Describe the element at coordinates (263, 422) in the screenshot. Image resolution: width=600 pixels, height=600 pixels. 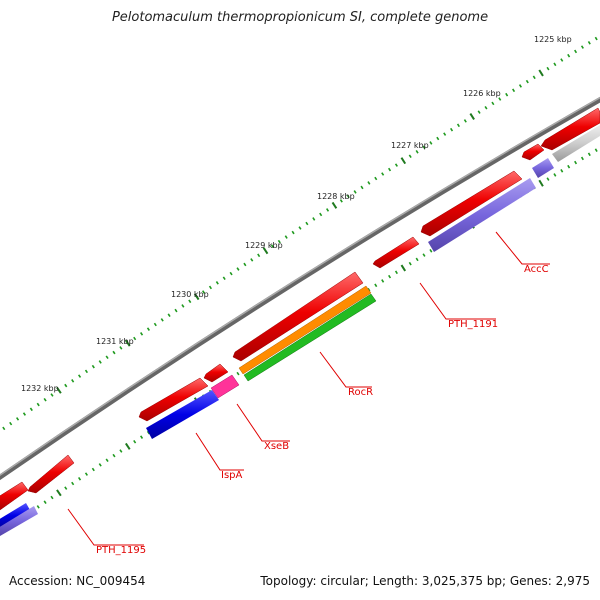
I see `leader-xseb` at that location.